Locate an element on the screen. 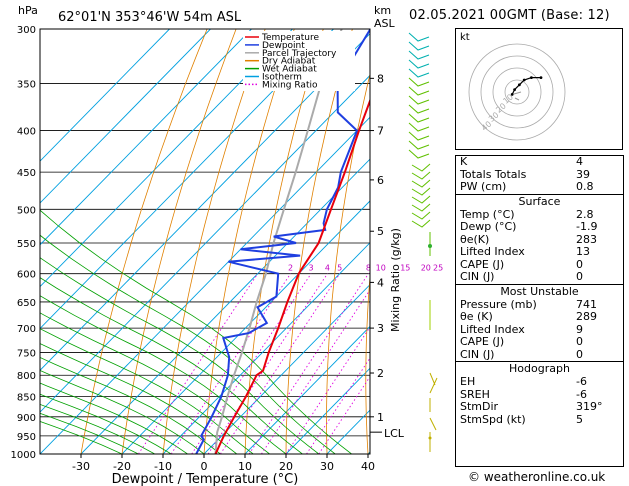 The image size is (629, 486). index-label: Temp (°C) is located at coordinates (487, 214).